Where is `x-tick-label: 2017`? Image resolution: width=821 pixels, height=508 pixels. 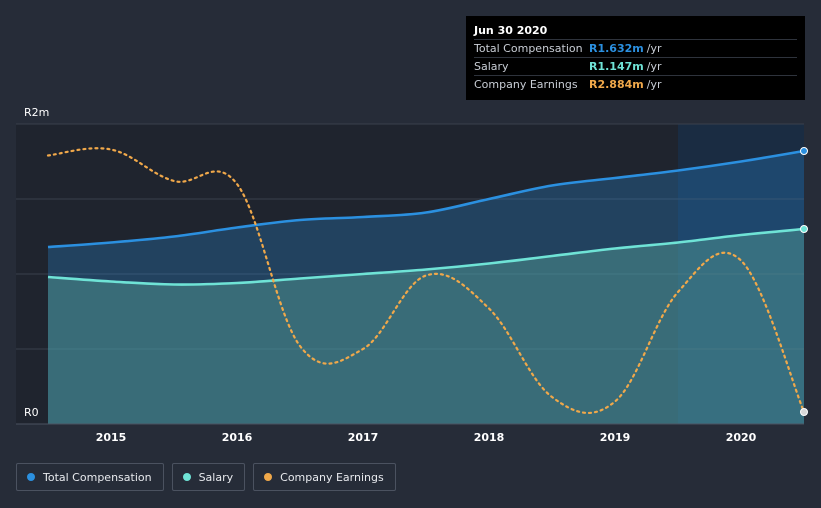
x-tick-label: 2017 is located at coordinates (363, 437).